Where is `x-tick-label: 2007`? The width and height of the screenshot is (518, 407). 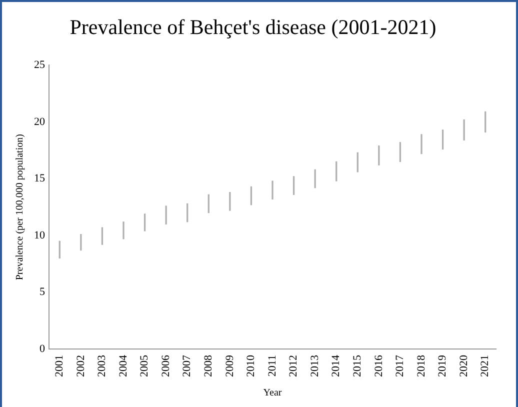 x-tick-label: 2007 is located at coordinates (187, 365).